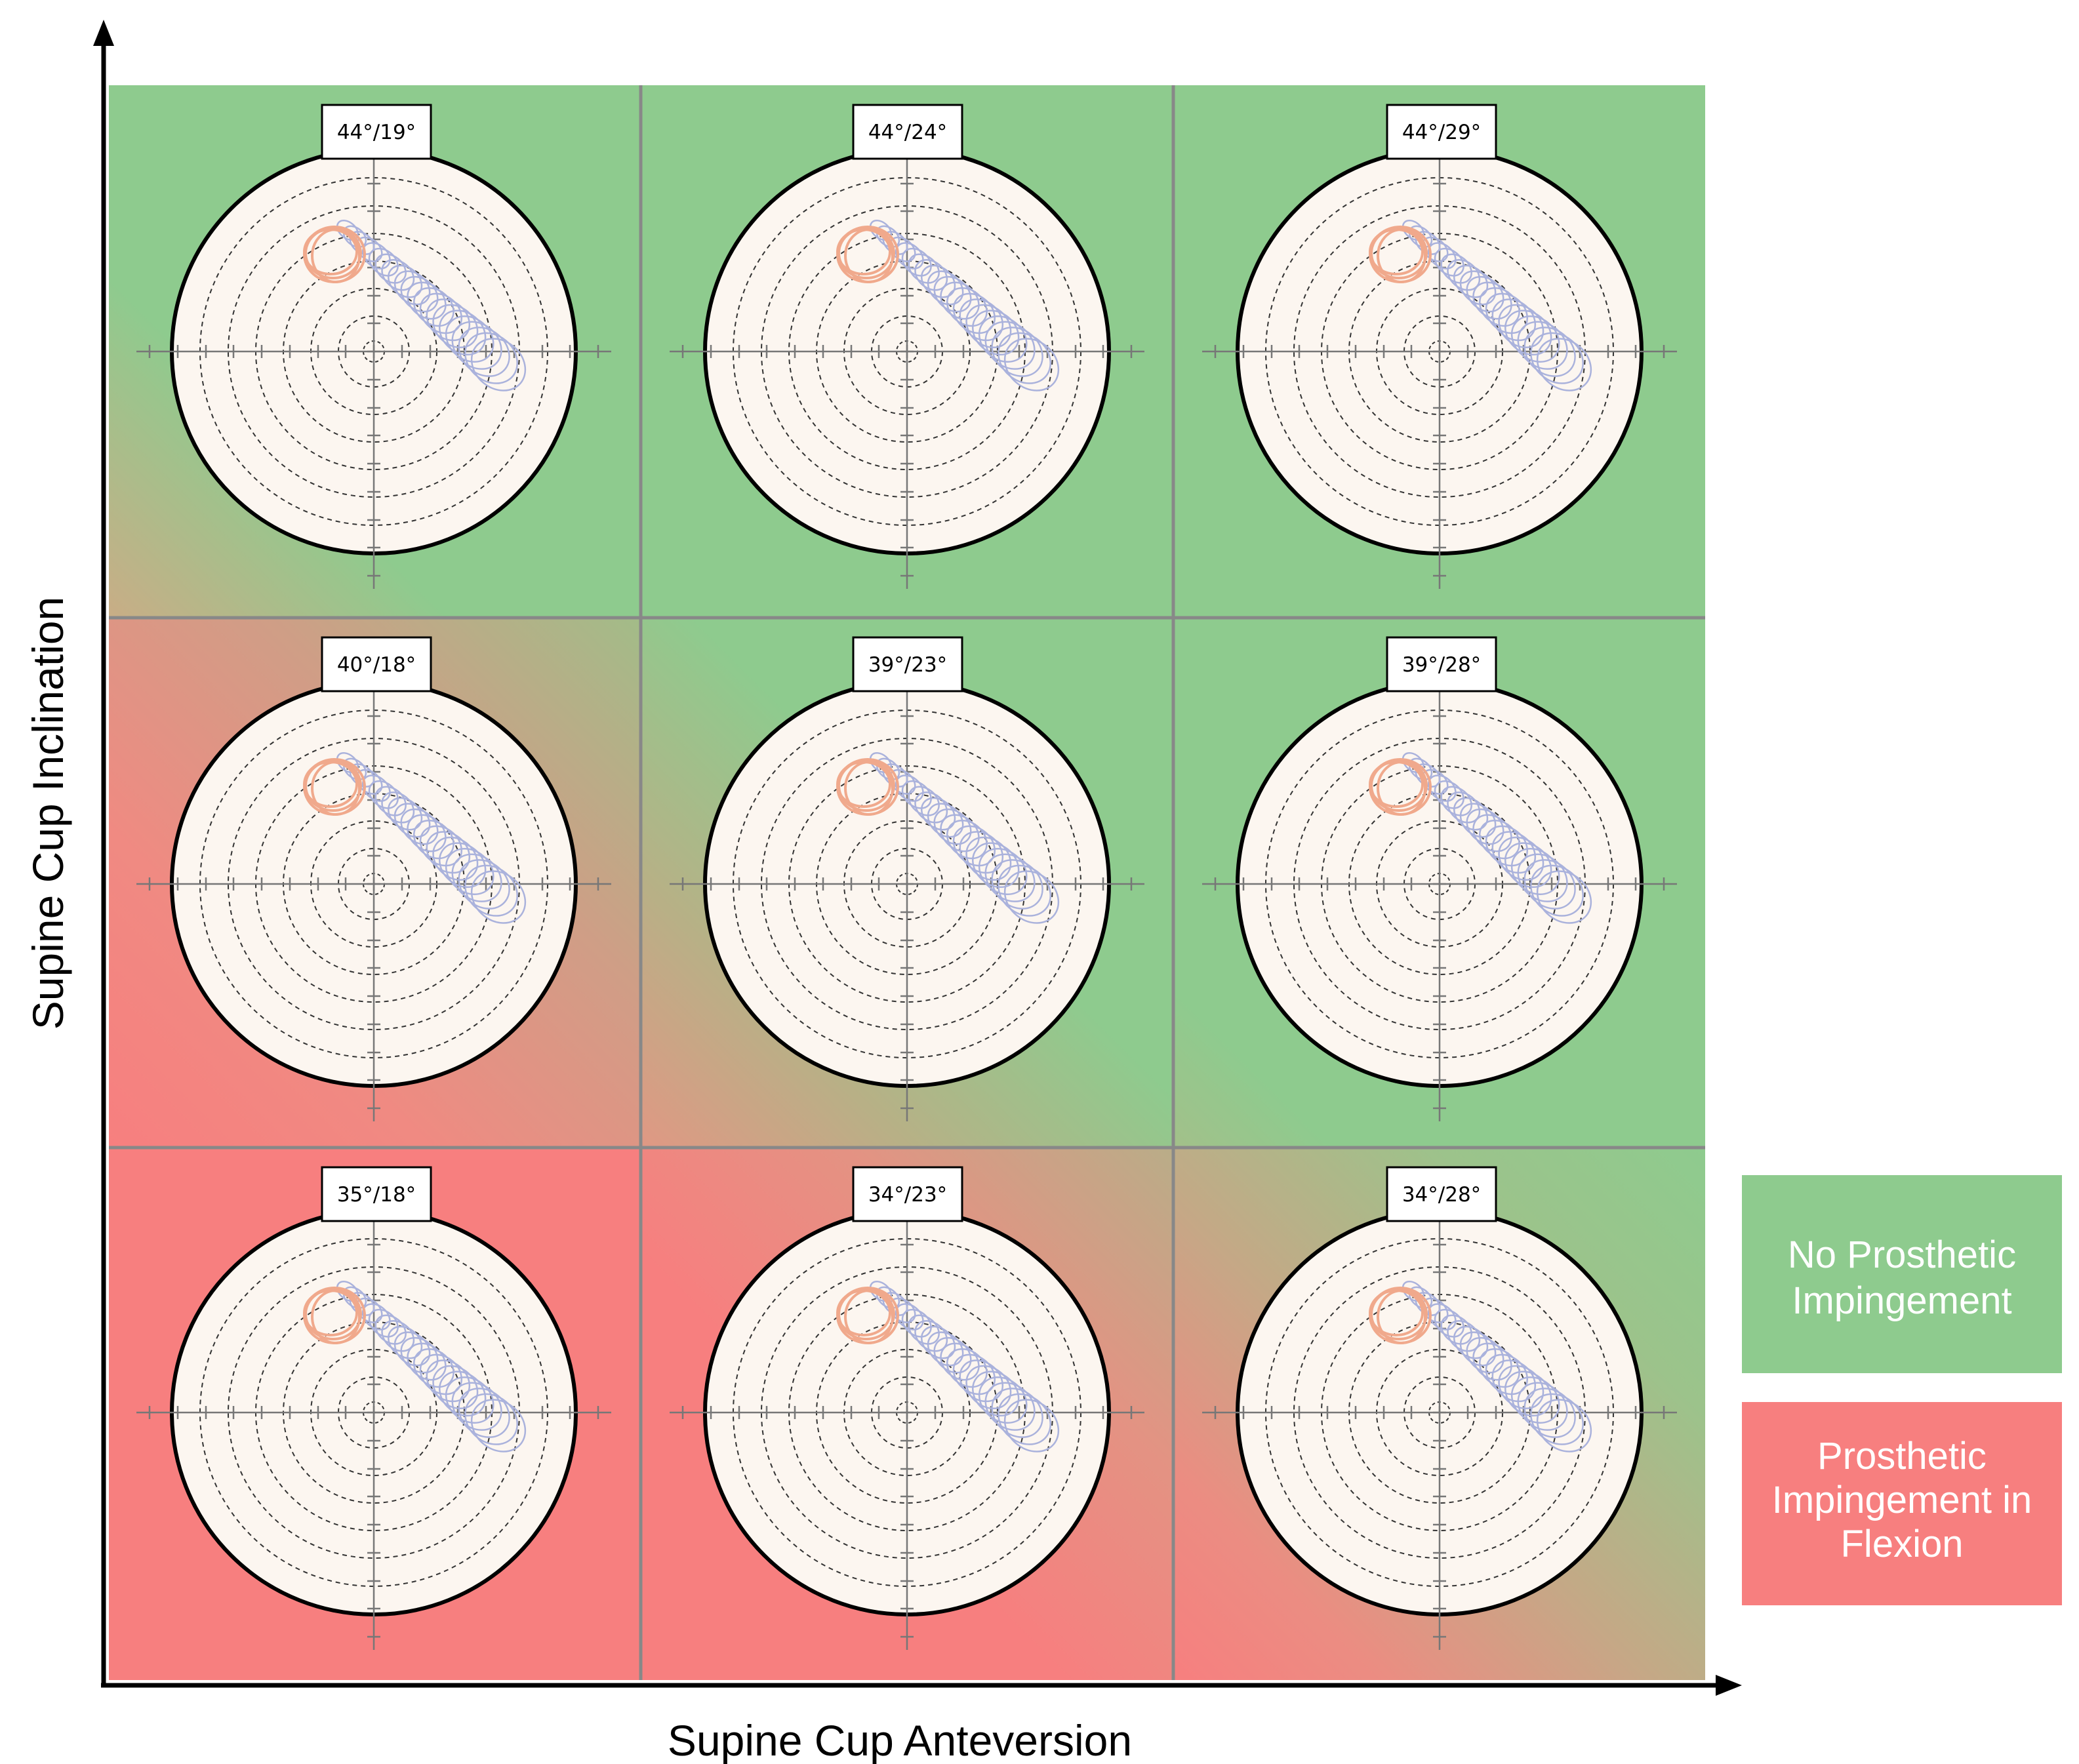 The height and width of the screenshot is (1764, 2079). I want to click on cup-angle-label: 39°/23°, so click(907, 665).